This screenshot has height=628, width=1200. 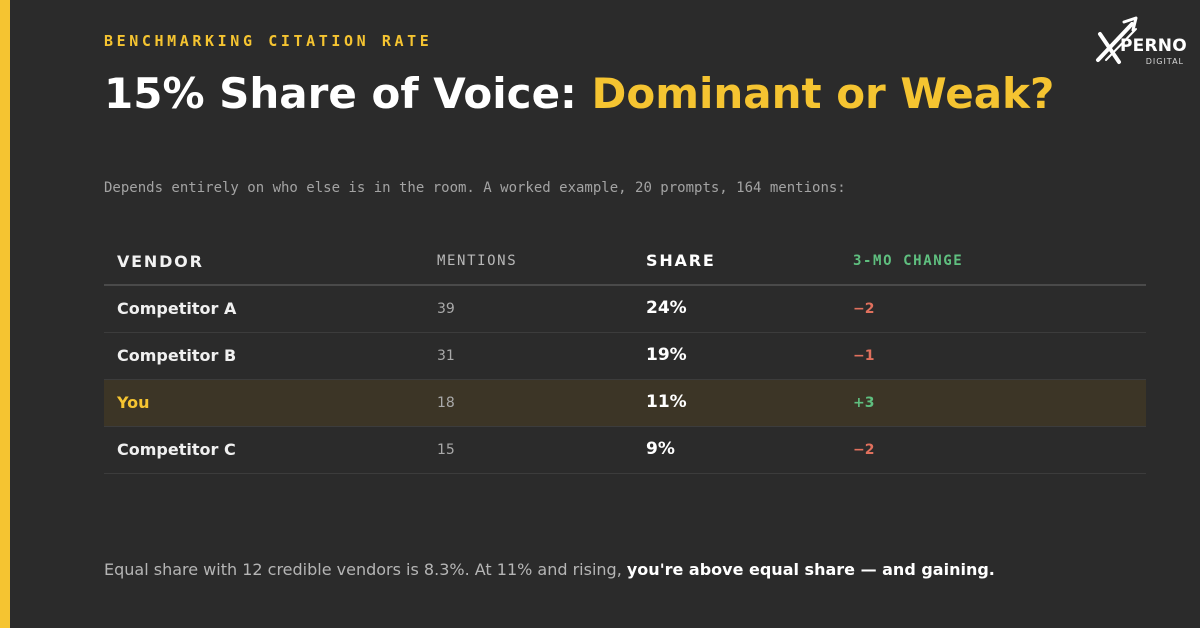 What do you see at coordinates (177, 308) in the screenshot?
I see `vendor-cell: Competitor A` at bounding box center [177, 308].